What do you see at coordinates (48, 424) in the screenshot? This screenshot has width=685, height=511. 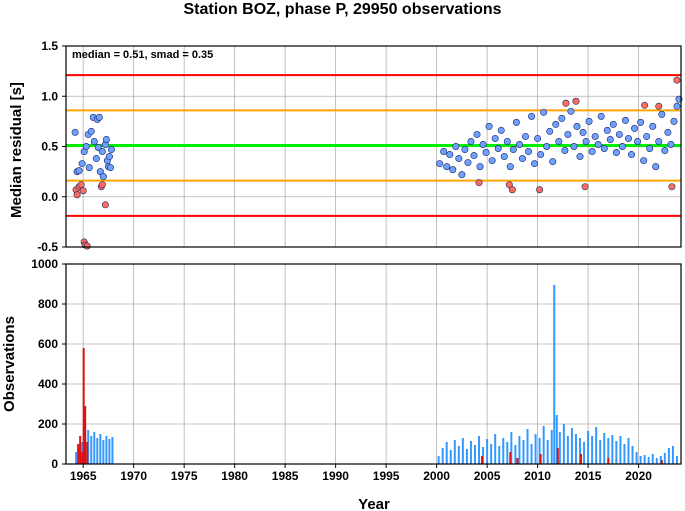 I see `bottom-y-tick-label: 200` at bounding box center [48, 424].